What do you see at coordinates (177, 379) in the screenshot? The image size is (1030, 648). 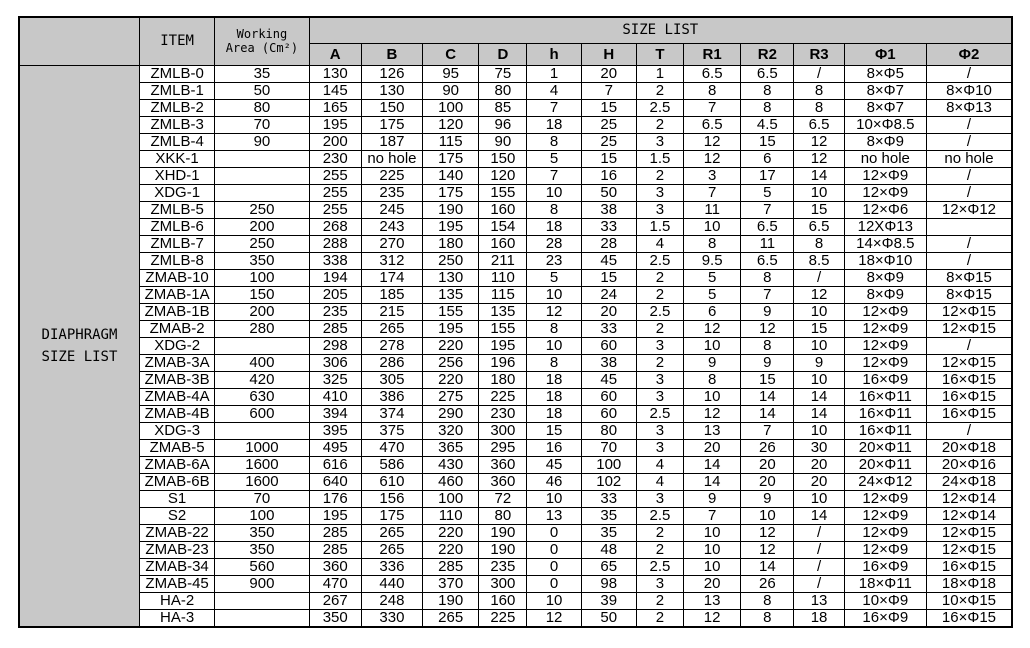 I see `item-cell: ZMAB-3B` at bounding box center [177, 379].